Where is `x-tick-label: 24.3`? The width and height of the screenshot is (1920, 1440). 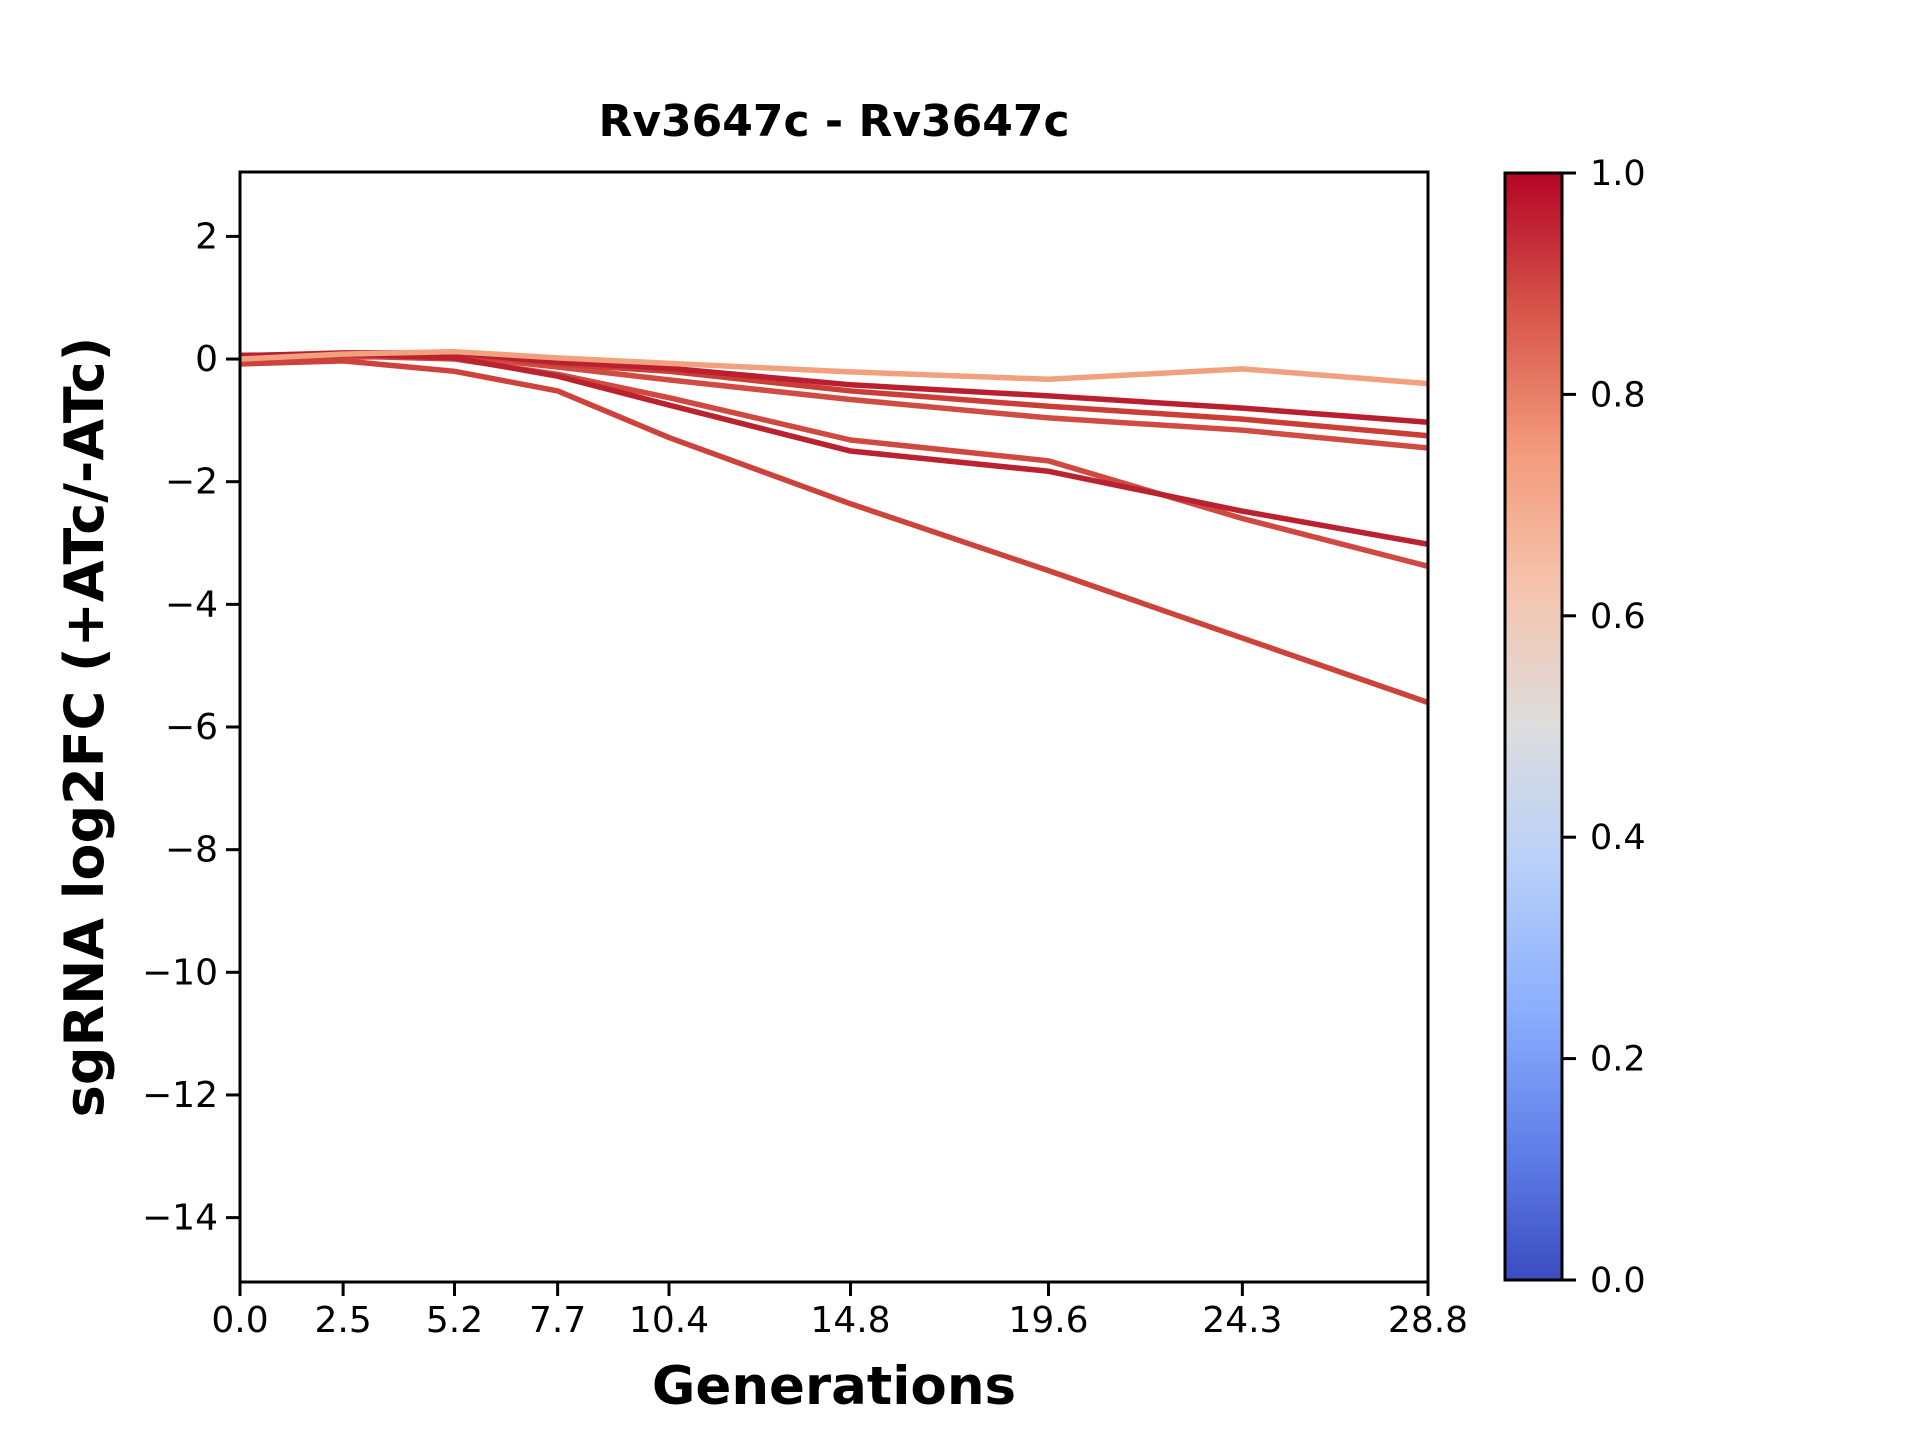
x-tick-label: 24.3 is located at coordinates (1242, 1320).